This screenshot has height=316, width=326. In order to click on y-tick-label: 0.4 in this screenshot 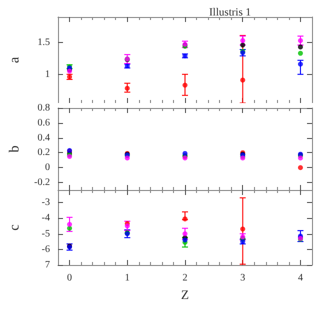, I will do `click(44, 138)`.